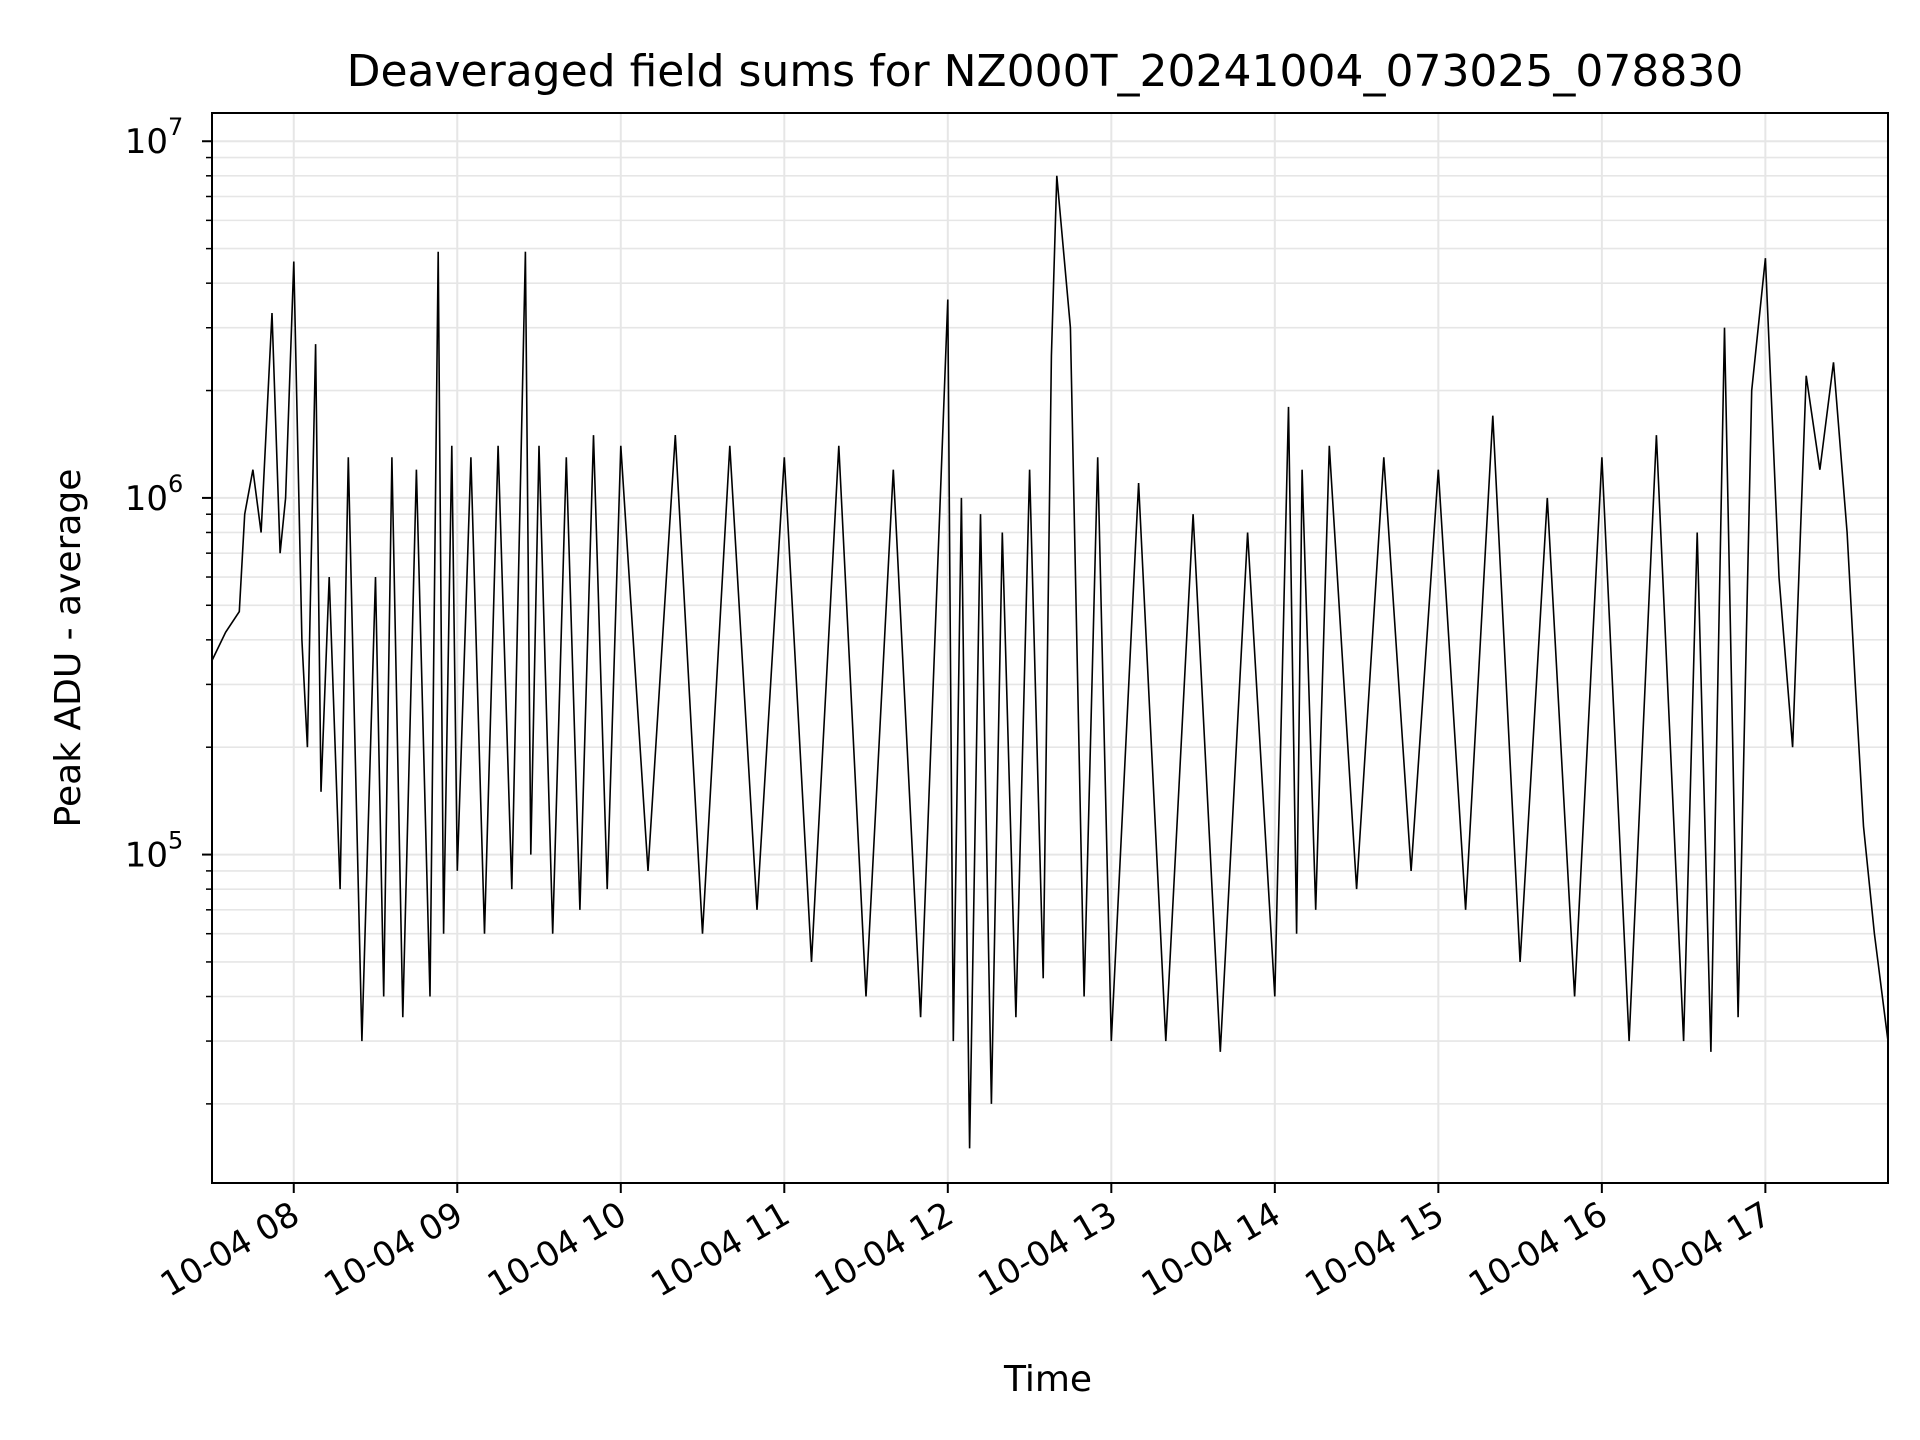 This screenshot has height=1440, width=1920. What do you see at coordinates (1047, 1249) in the screenshot?
I see `x-tick-label: 10-04 13` at bounding box center [1047, 1249].